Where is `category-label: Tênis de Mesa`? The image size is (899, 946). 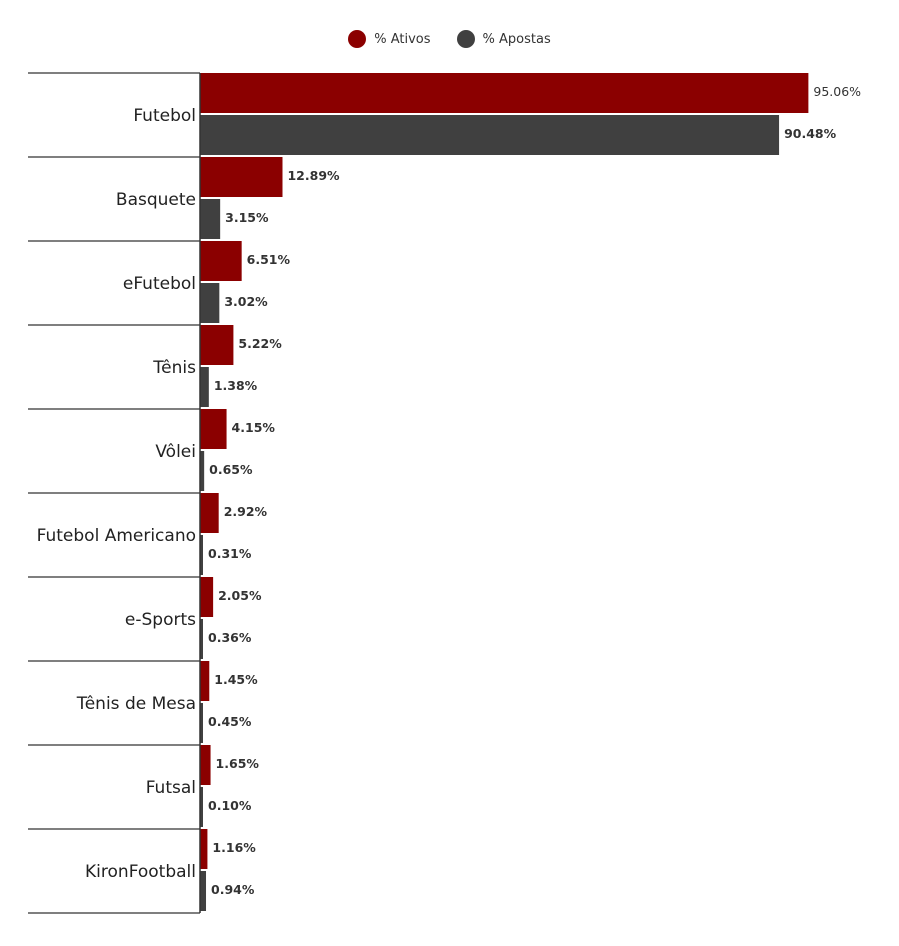 category-label: Tênis de Mesa is located at coordinates (136, 704).